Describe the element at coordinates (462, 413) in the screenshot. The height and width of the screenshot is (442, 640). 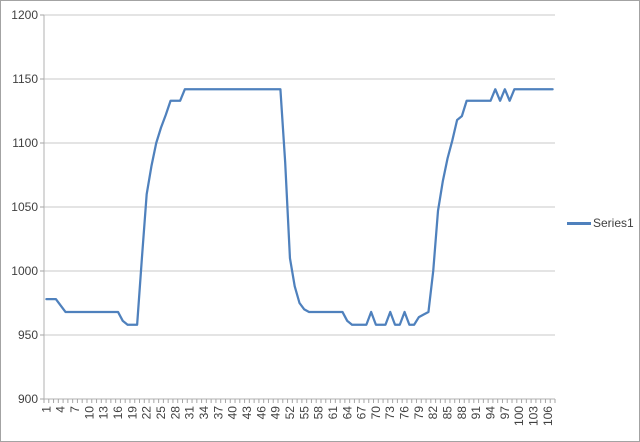
I see `x-tick-label: 88` at that location.